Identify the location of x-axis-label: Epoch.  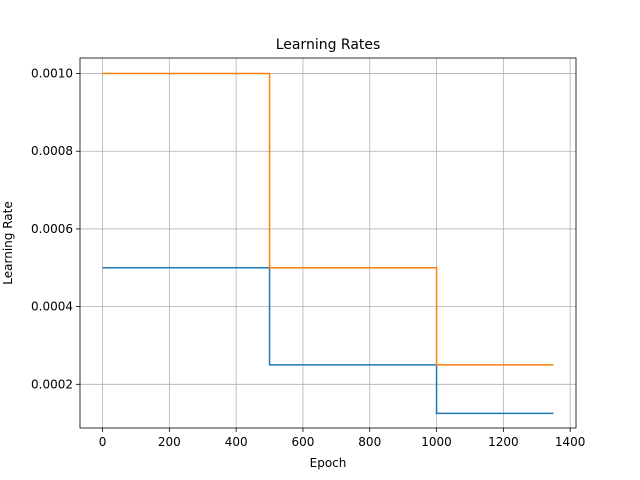
(328, 463).